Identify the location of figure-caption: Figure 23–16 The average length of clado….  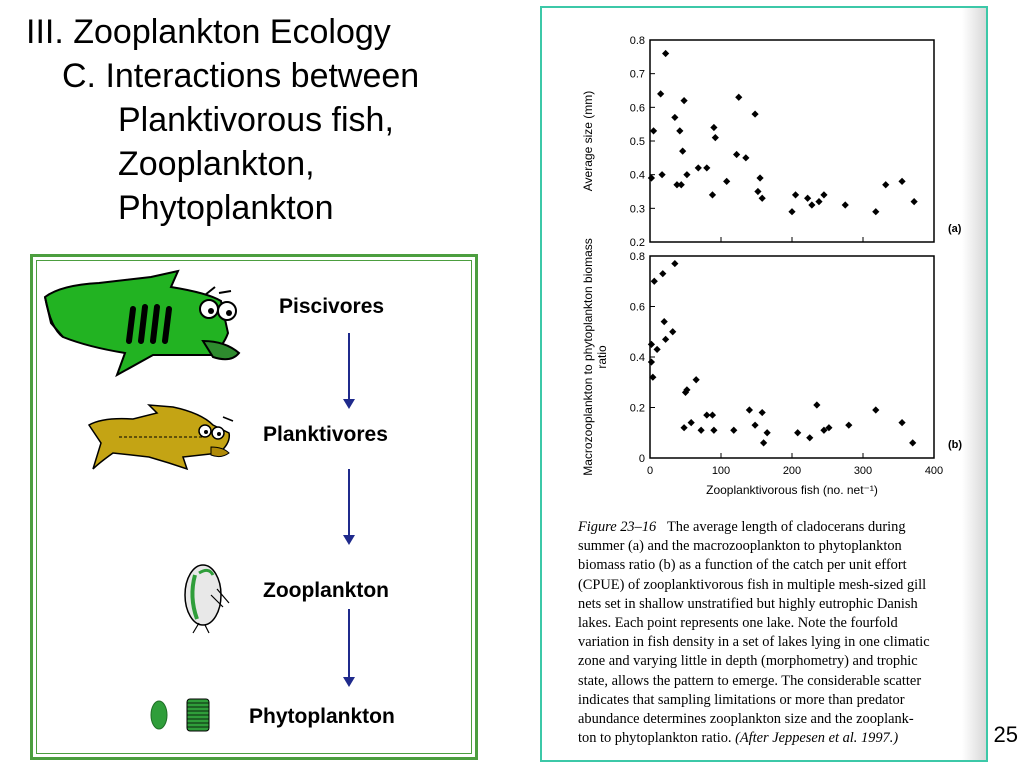
(774, 633).